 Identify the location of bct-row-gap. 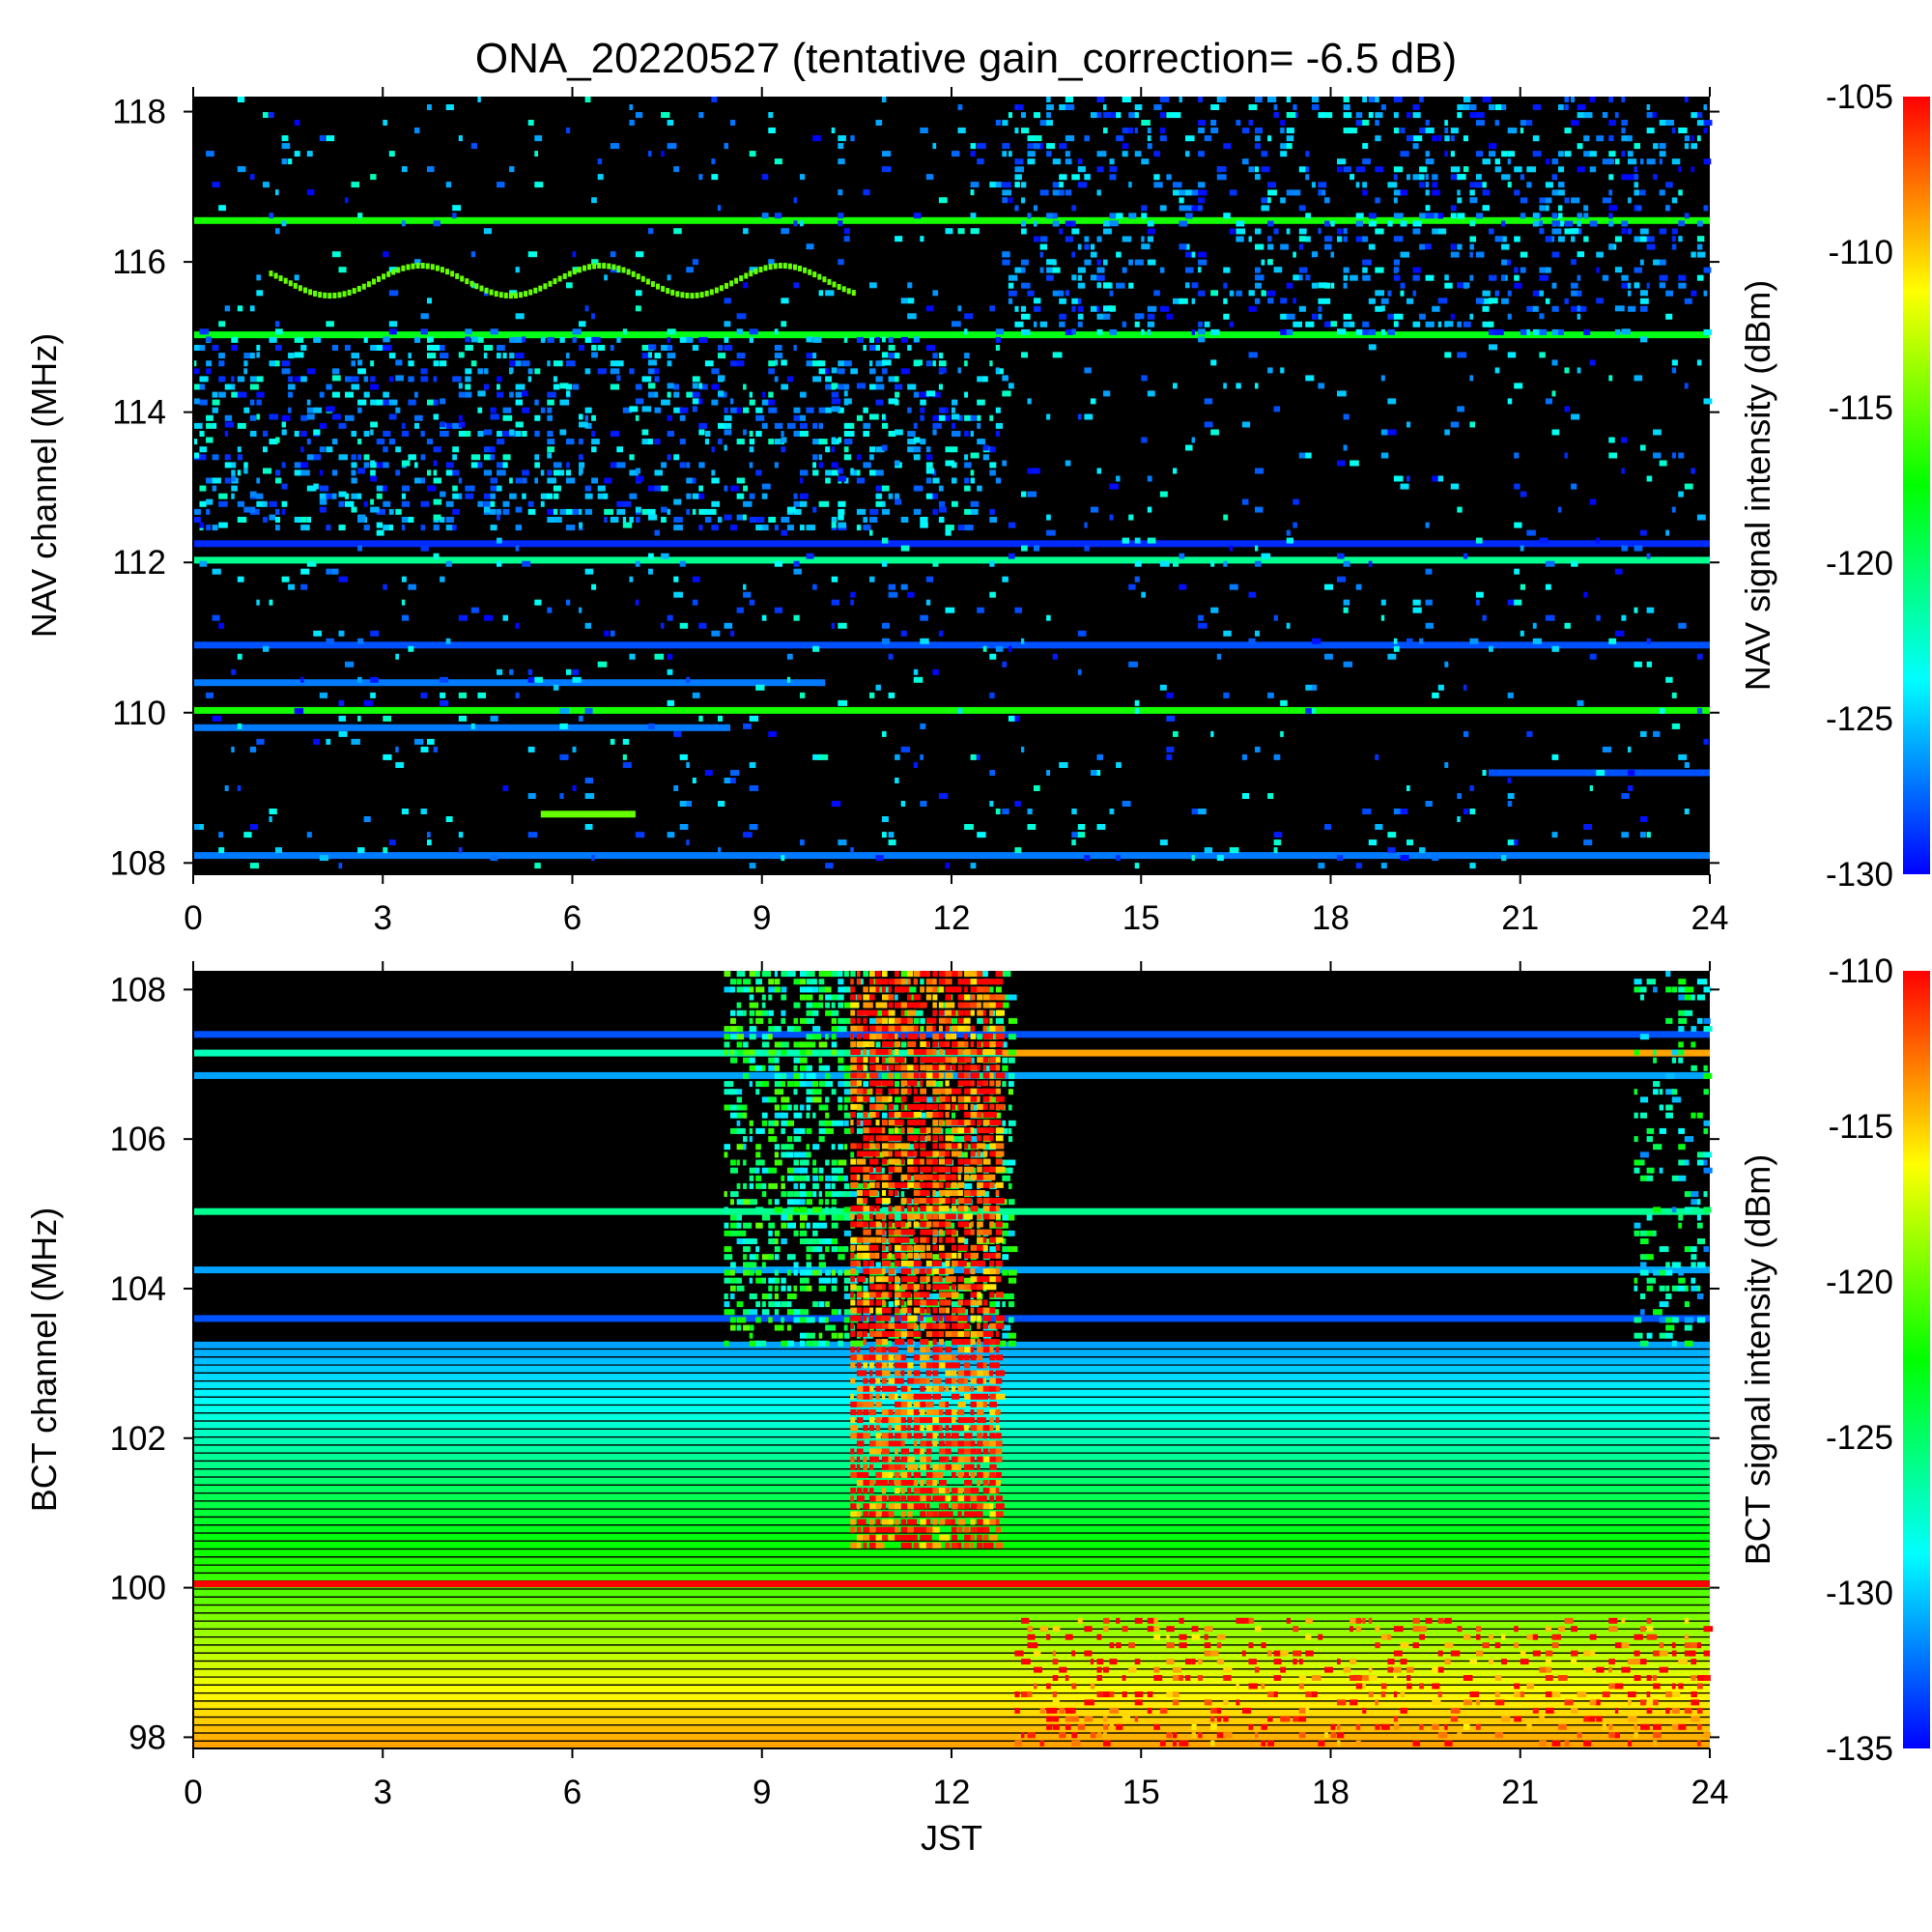
(951, 1677).